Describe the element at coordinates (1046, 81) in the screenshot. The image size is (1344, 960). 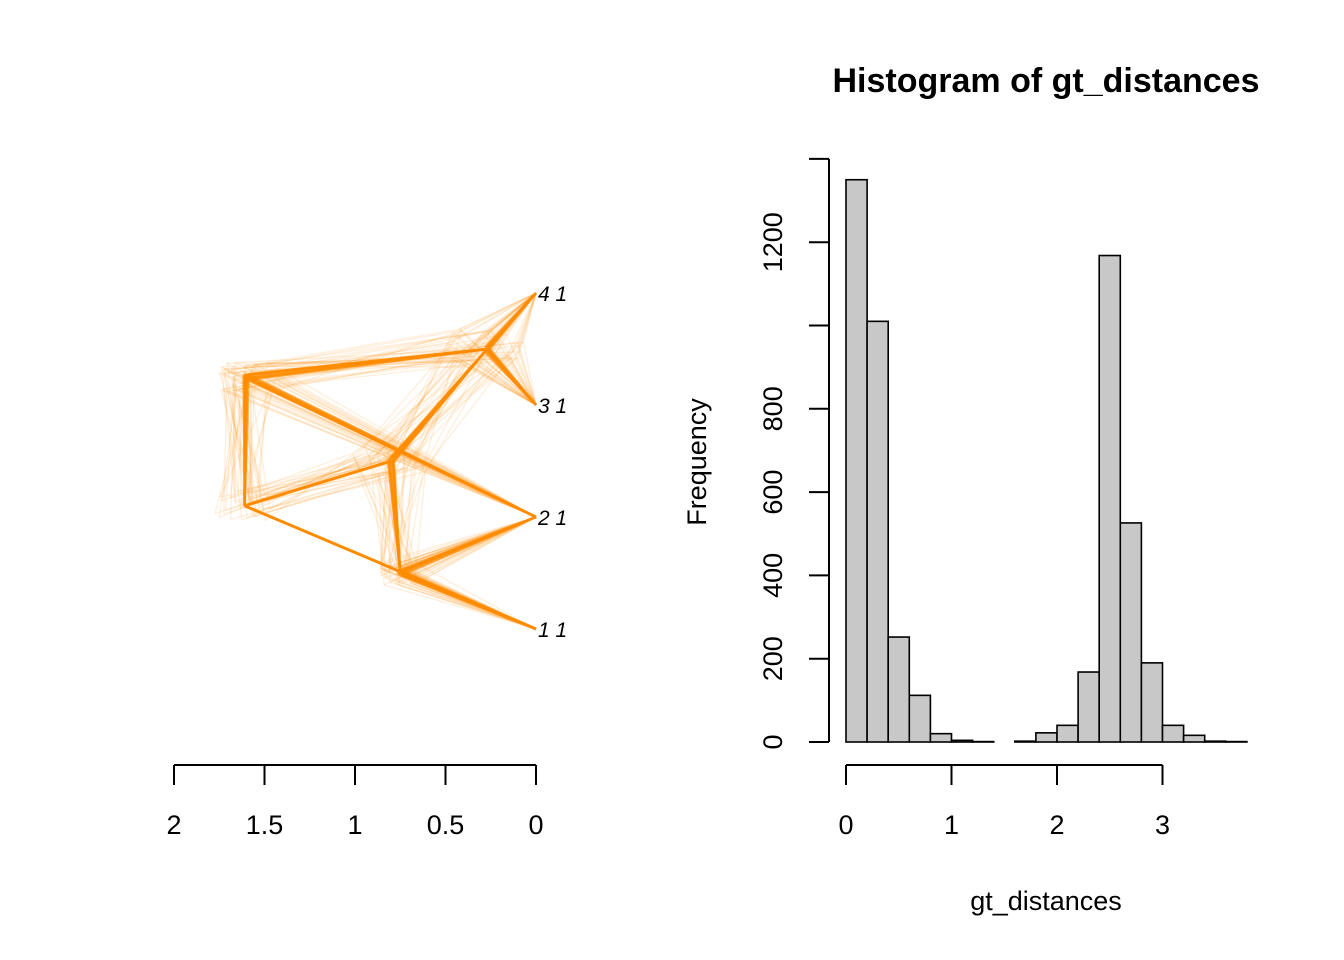
I see `histogram-title: Histogram of gt_distances` at that location.